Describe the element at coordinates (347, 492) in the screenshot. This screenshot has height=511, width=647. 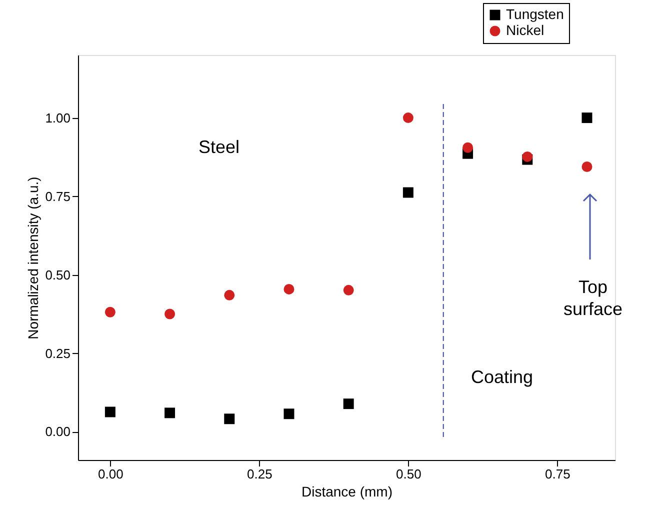
I see `x-axis-title: Distance (mm)` at that location.